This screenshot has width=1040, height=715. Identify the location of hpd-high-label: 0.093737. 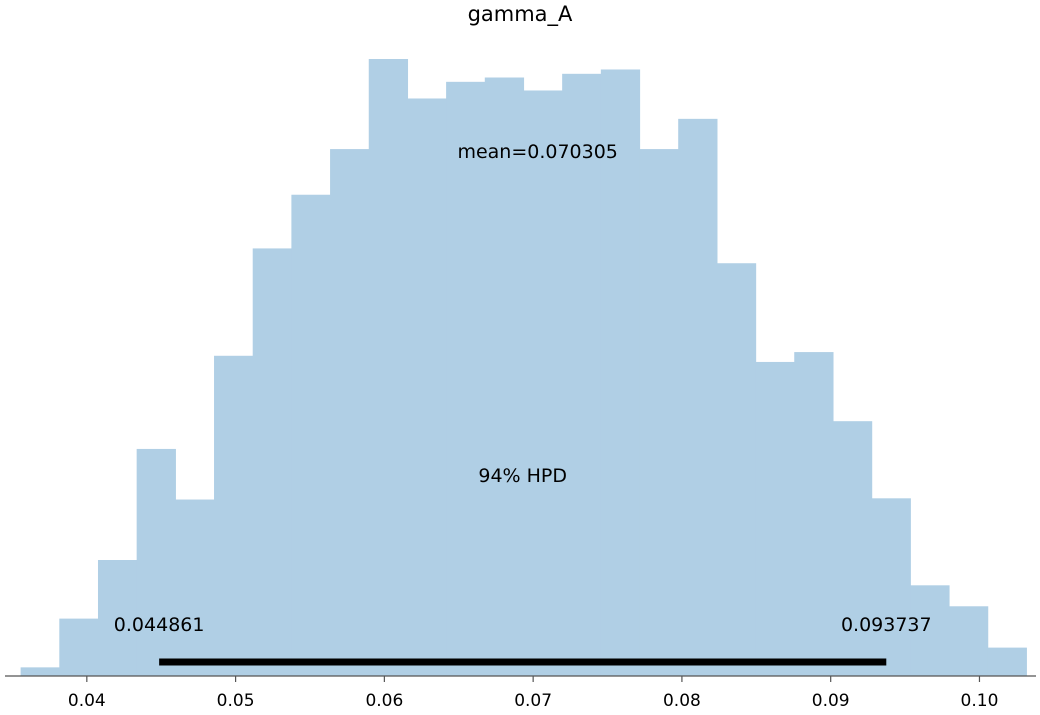
(886, 625).